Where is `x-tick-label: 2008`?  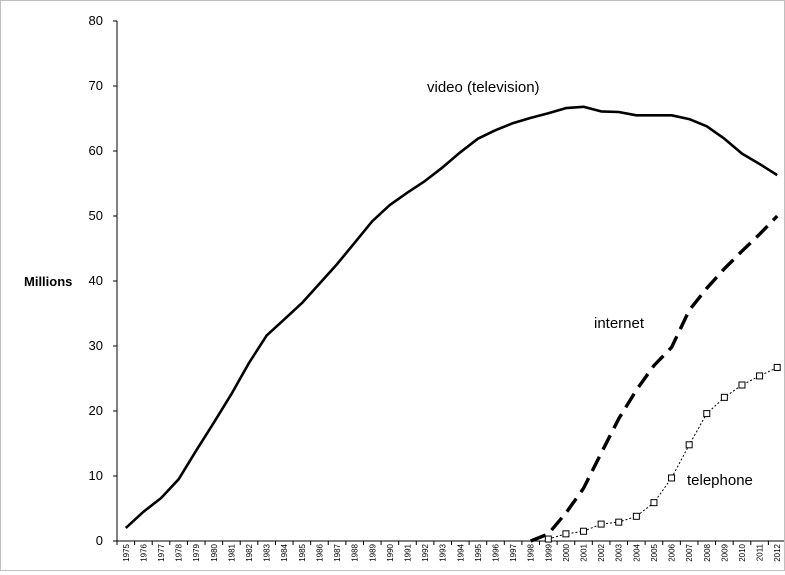 x-tick-label: 2008 is located at coordinates (707, 552).